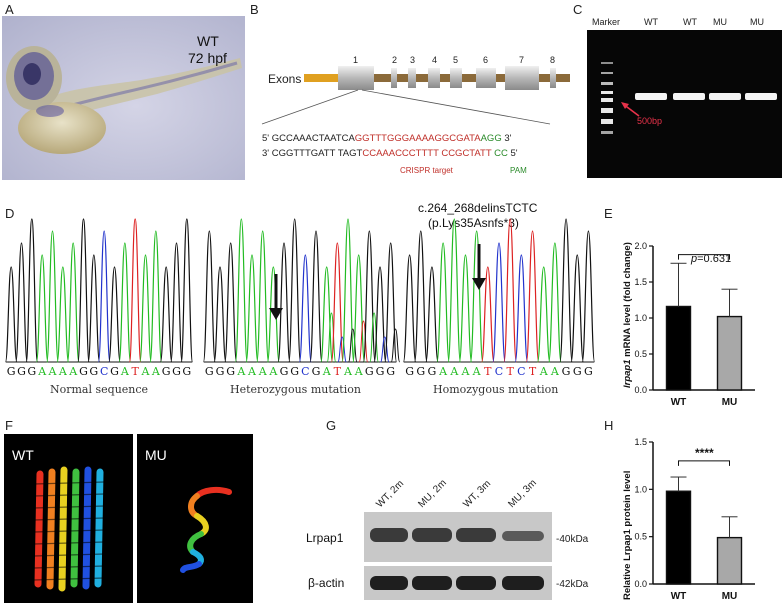 This screenshot has width=784, height=611. I want to click on panel-label-b: B, so click(254, 9).